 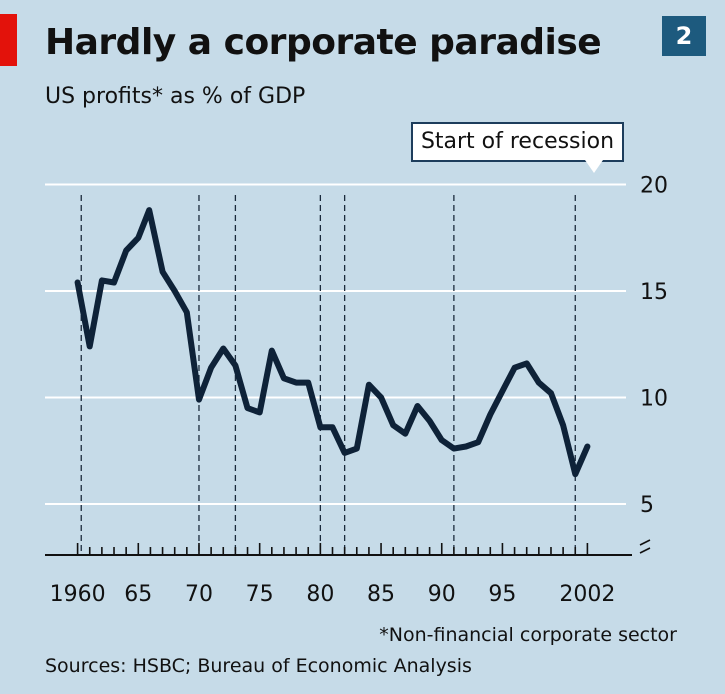 What do you see at coordinates (645, 546) in the screenshot?
I see `axis-break-marker` at bounding box center [645, 546].